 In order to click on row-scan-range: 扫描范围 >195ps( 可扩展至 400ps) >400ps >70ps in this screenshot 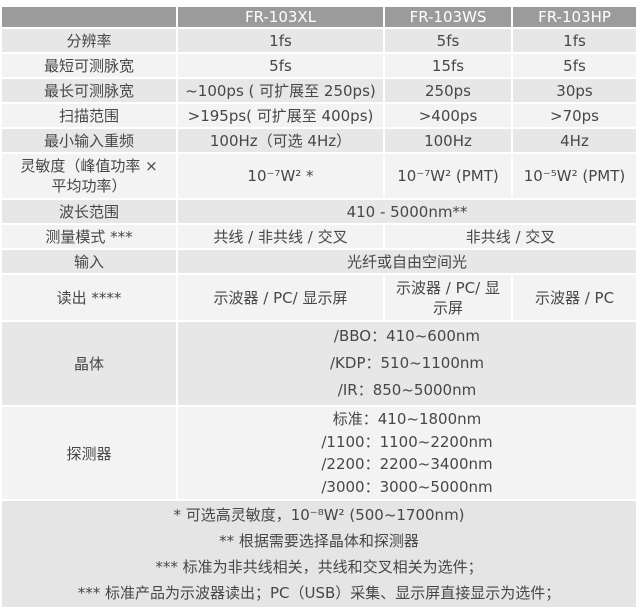, I will do `click(319, 115)`.